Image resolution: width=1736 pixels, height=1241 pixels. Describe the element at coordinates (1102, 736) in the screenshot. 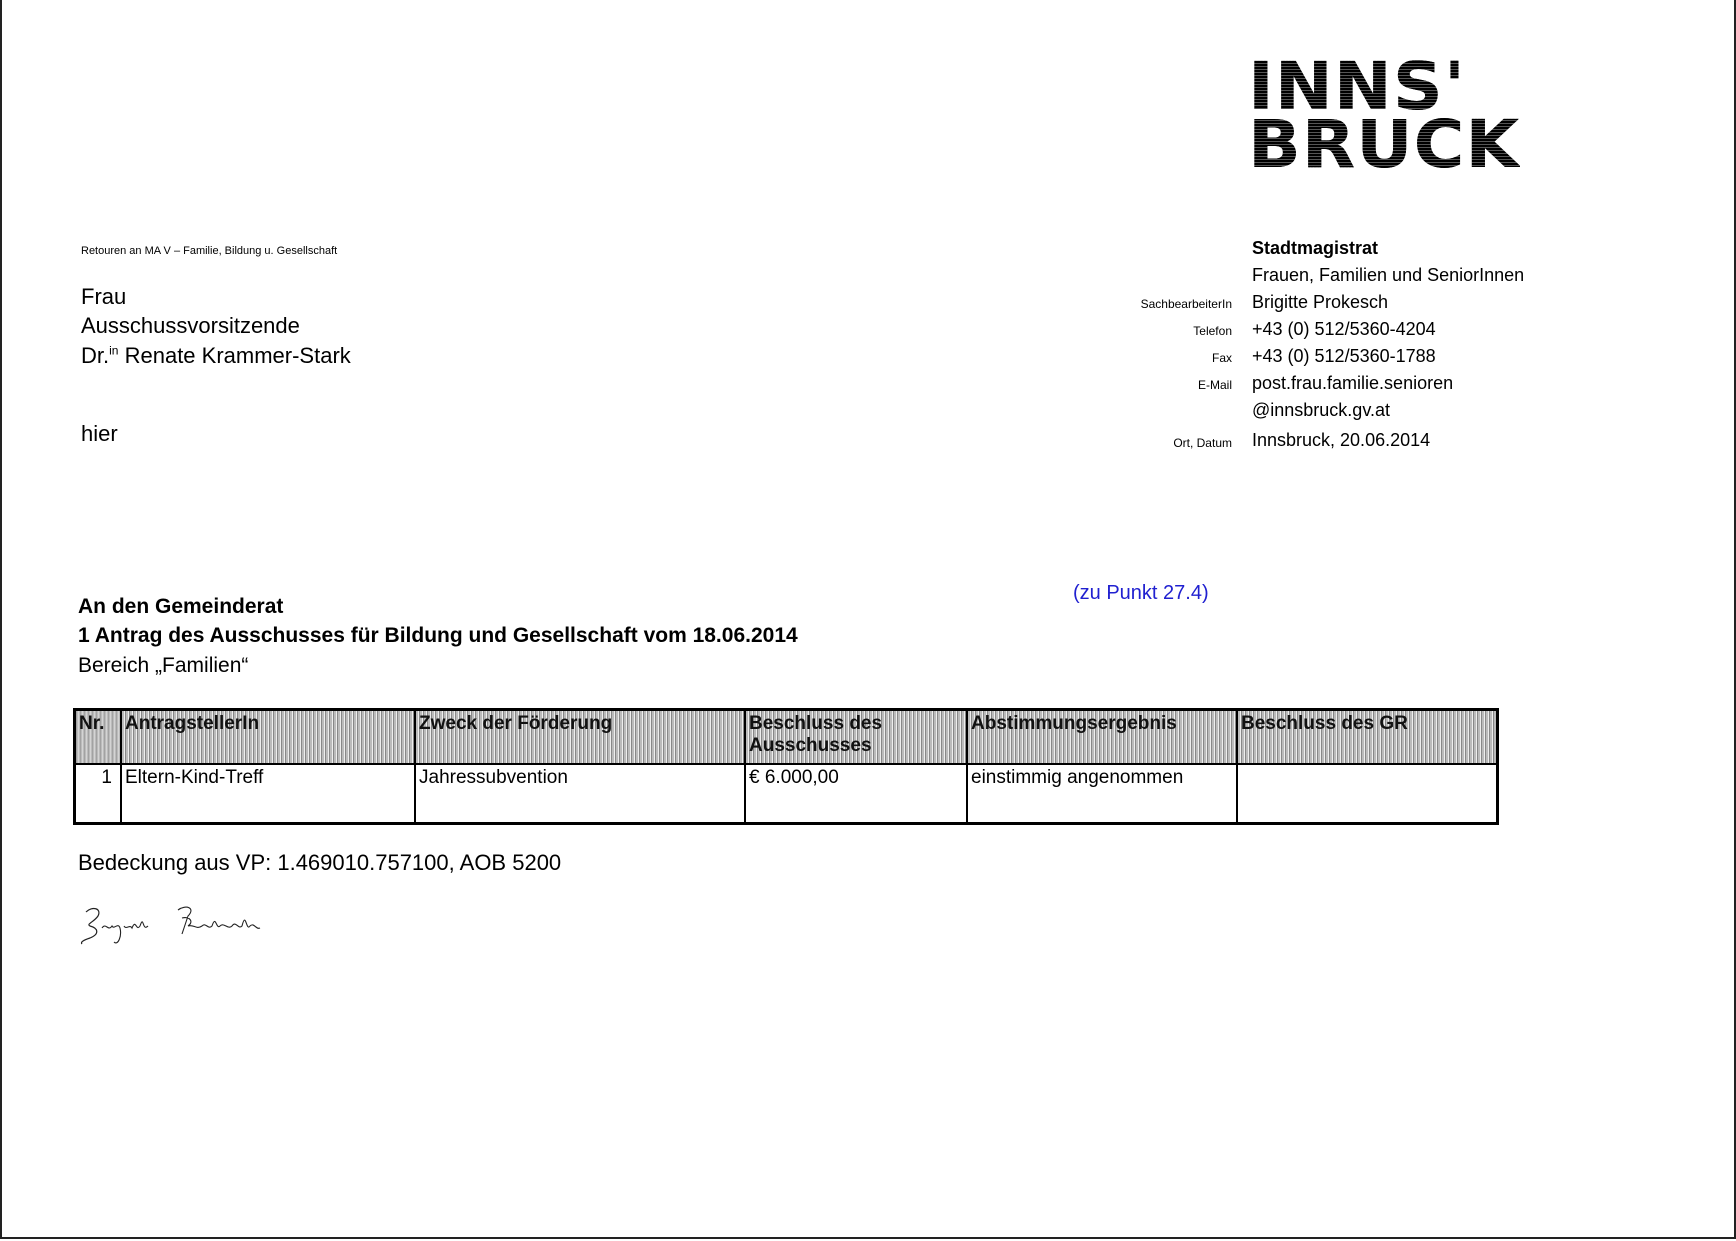

I see `col-vote-result: Abstimmungsergebnis` at that location.